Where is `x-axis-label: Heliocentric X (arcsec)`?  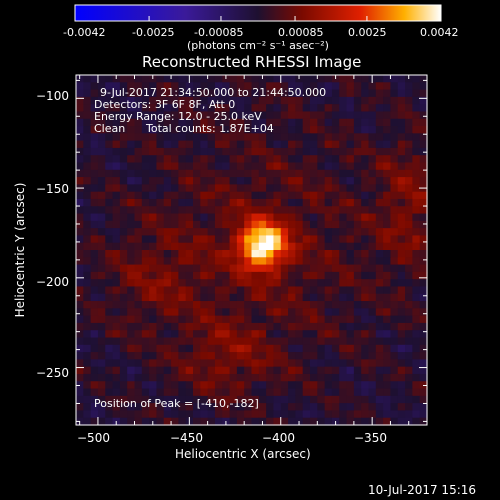
x-axis-label: Heliocentric X (arcsec) is located at coordinates (243, 454).